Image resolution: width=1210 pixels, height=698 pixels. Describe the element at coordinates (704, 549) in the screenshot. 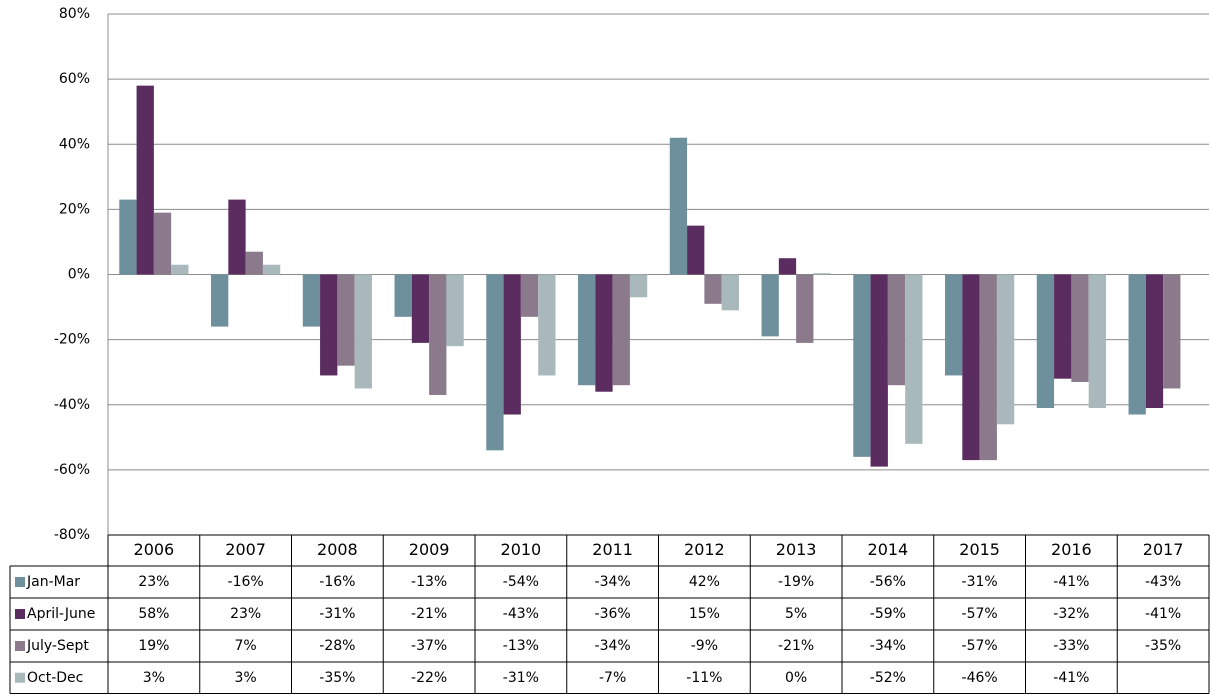

I see `x-tick-label: 2012` at that location.